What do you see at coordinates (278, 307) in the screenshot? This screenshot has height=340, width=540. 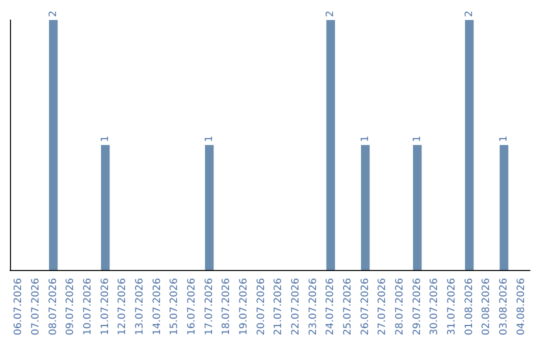 I see `x-tick-label: 21.07.2026` at bounding box center [278, 307].